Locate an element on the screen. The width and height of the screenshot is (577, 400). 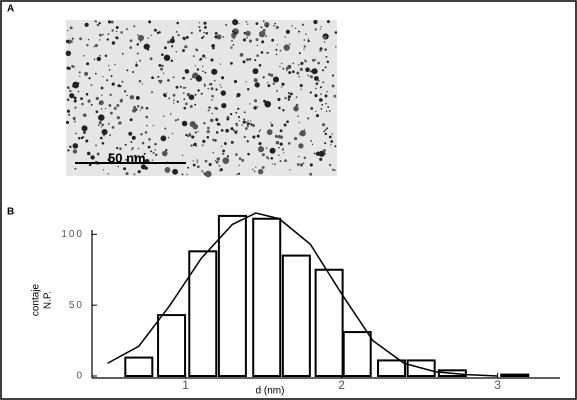
x-tick-label: 1 is located at coordinates (185, 385).